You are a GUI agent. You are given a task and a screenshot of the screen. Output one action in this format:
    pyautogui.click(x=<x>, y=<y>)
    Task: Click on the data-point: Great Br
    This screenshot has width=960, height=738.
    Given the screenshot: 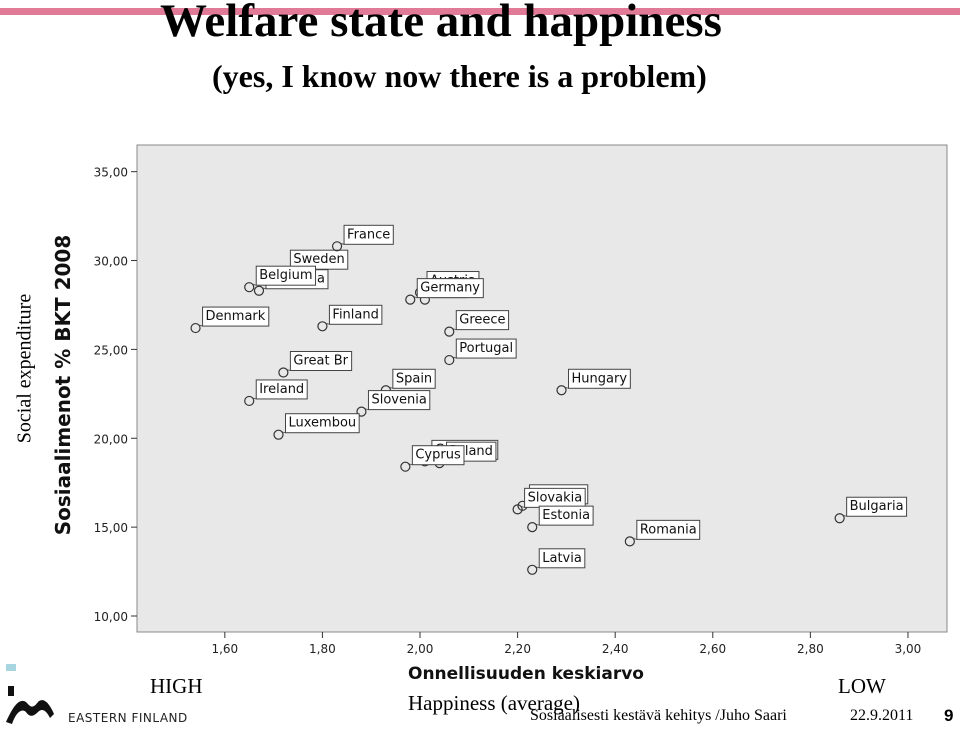 What is the action you would take?
    pyautogui.click(x=315, y=364)
    